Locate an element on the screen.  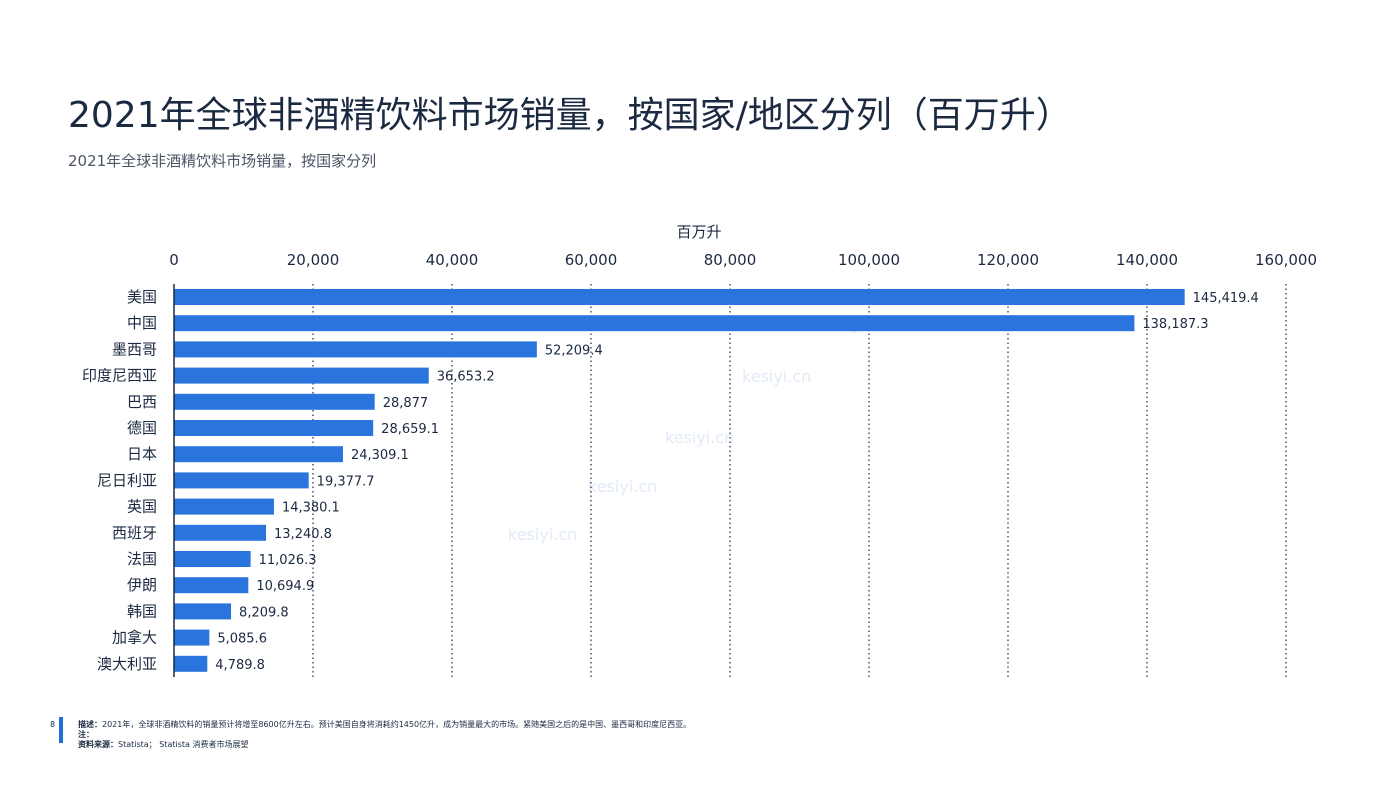
value-label: 52,209.4 is located at coordinates (574, 350).